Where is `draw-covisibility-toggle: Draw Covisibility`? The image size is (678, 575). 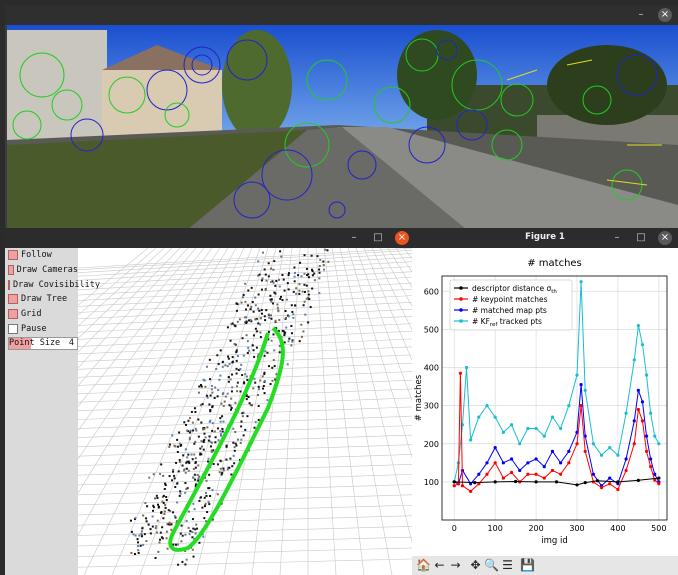
draw-covisibility-toggle: Draw Covisibility is located at coordinates (52, 284).